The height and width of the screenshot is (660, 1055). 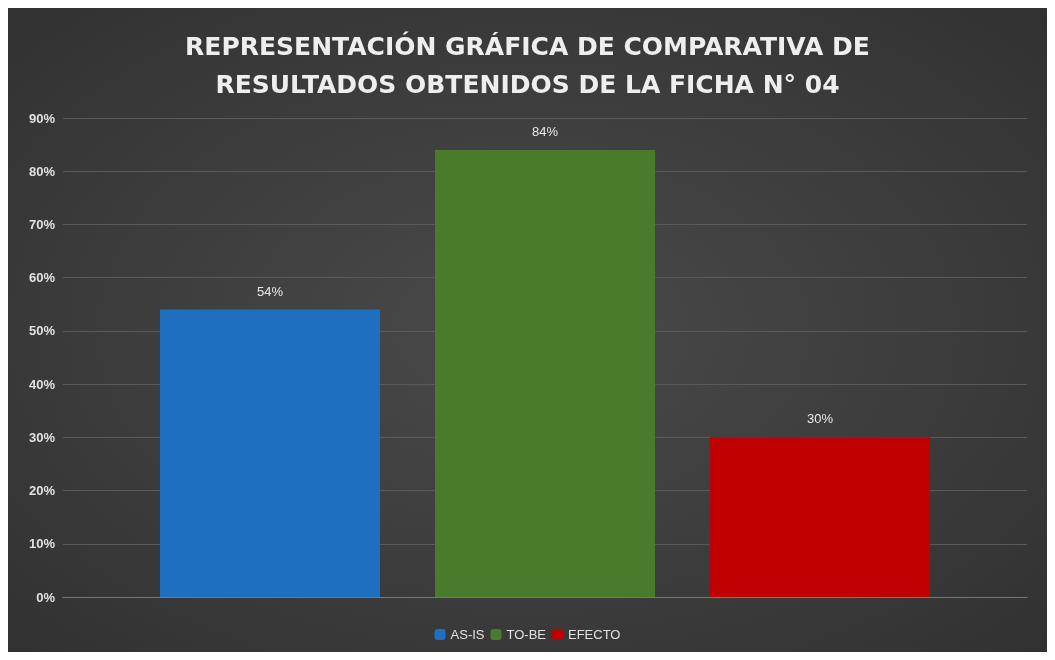 I want to click on y-tick-label: 20%, so click(x=42, y=491).